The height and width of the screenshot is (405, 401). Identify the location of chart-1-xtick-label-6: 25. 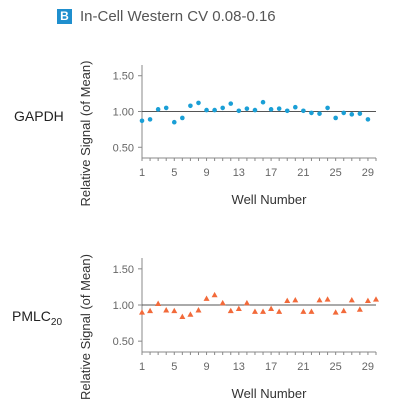
(336, 173).